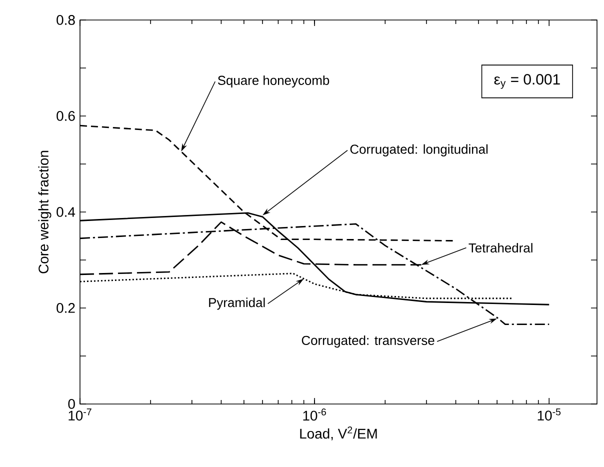  I want to click on y-tick-label: 0.8, so click(65, 20).